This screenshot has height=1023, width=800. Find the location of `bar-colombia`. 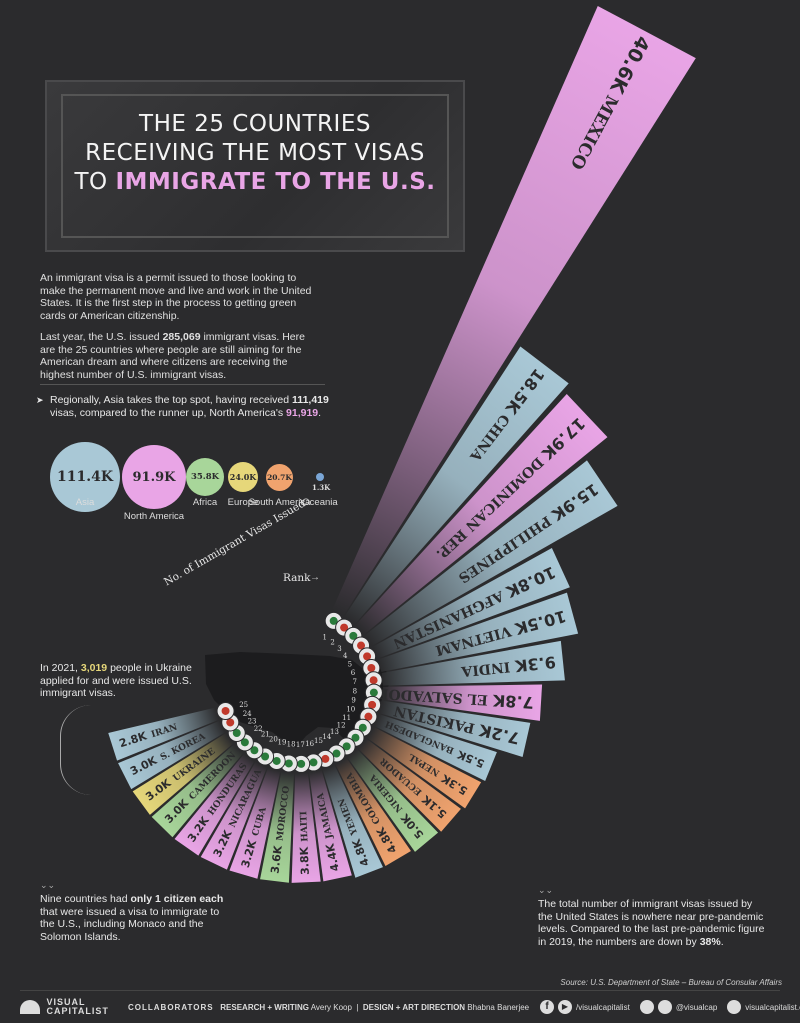

bar-colombia is located at coordinates (373, 811).